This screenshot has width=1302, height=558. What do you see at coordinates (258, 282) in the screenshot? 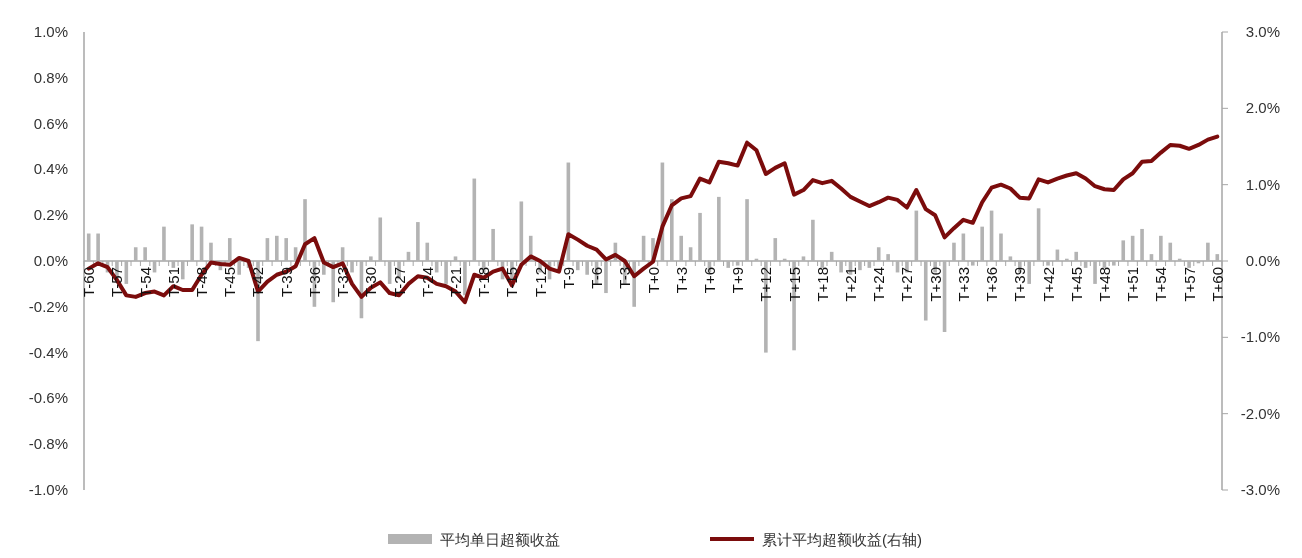
I see `x-tick-label: T-42` at bounding box center [258, 282].